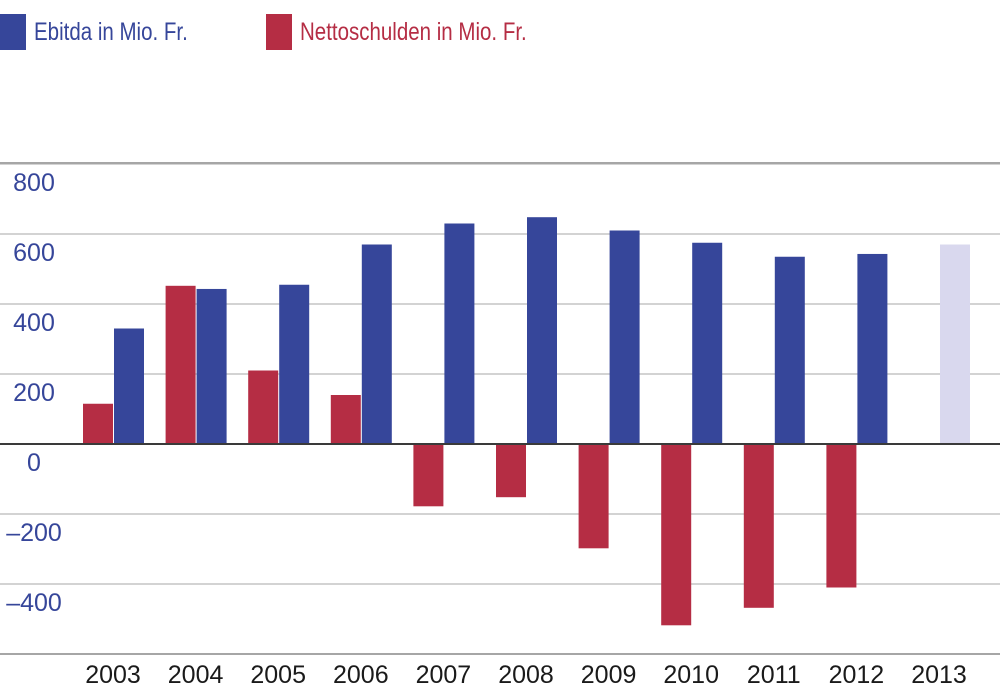 This screenshot has height=687, width=1000. I want to click on x-tick-label-2003: 2003, so click(113, 674).